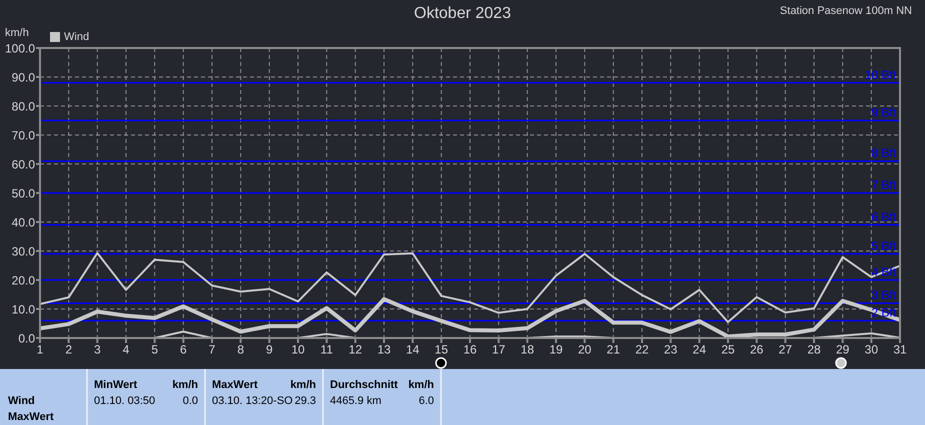  I want to click on x-tick-label: 23, so click(671, 349).